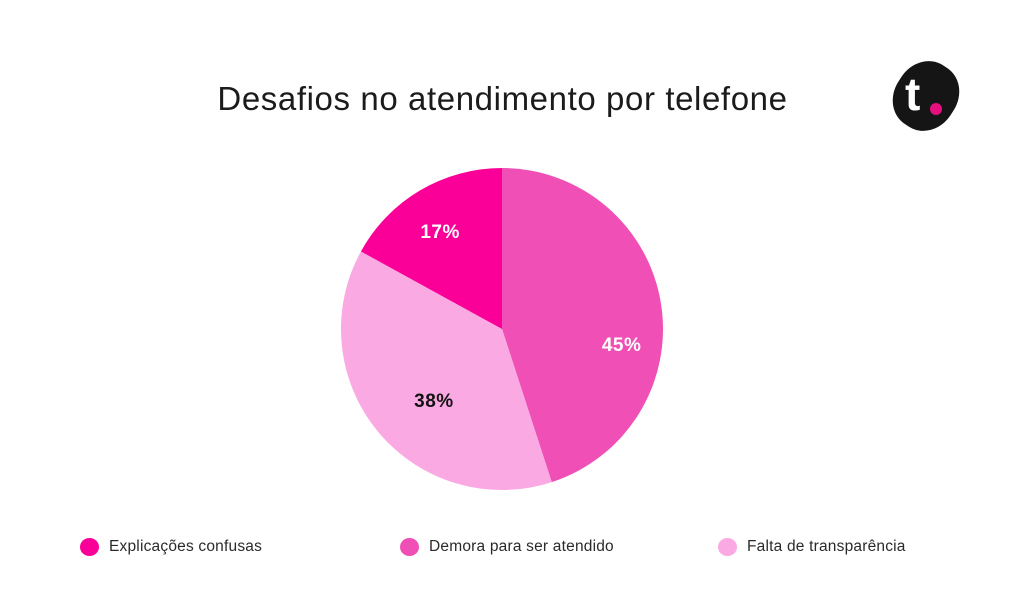 The image size is (1024, 601). What do you see at coordinates (440, 232) in the screenshot?
I see `pie-slice-label: 17%` at bounding box center [440, 232].